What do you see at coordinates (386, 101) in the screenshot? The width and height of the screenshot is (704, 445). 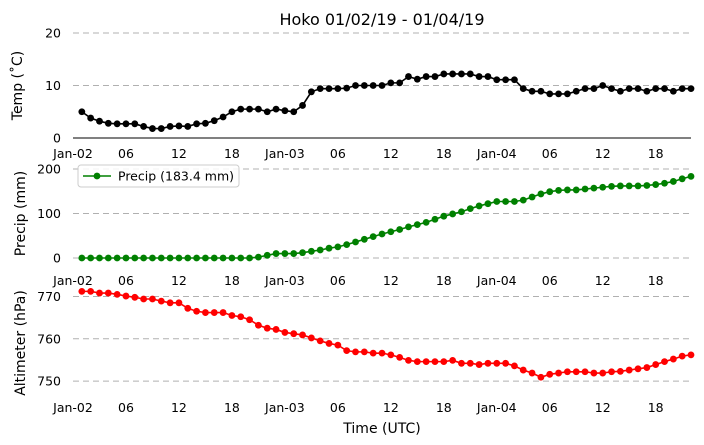 I see `series-line-temperature` at bounding box center [386, 101].